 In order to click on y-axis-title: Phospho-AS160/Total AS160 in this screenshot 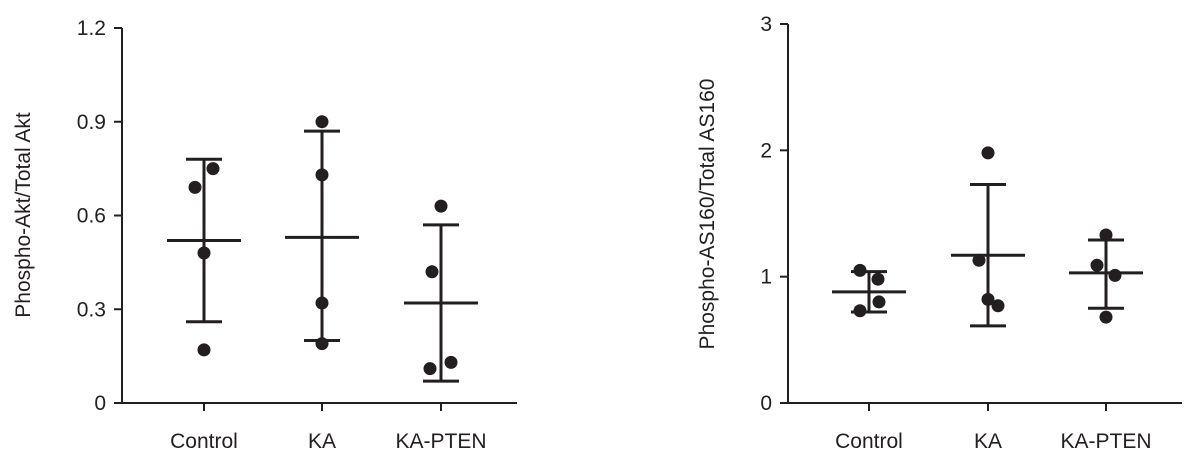, I will do `click(707, 214)`.